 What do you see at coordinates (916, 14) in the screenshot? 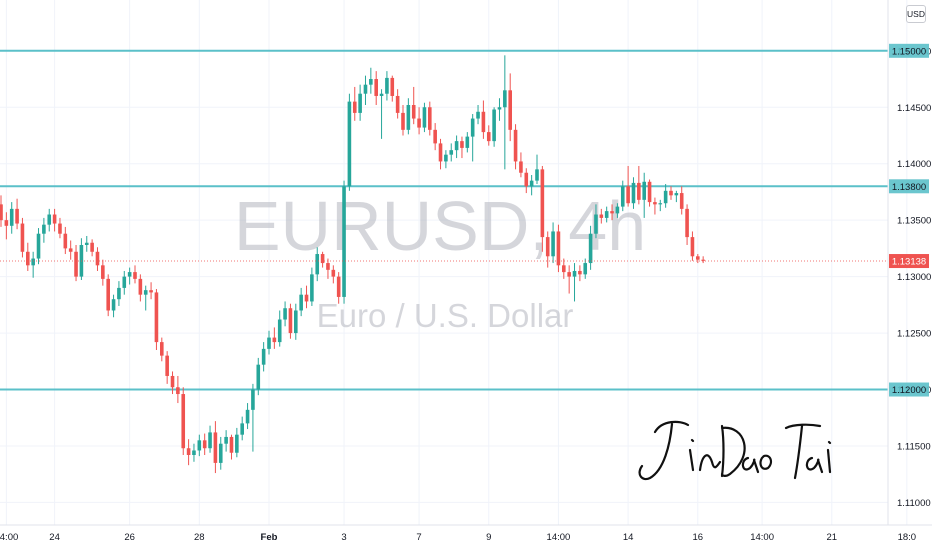
I see `currency-badge: USD` at bounding box center [916, 14].